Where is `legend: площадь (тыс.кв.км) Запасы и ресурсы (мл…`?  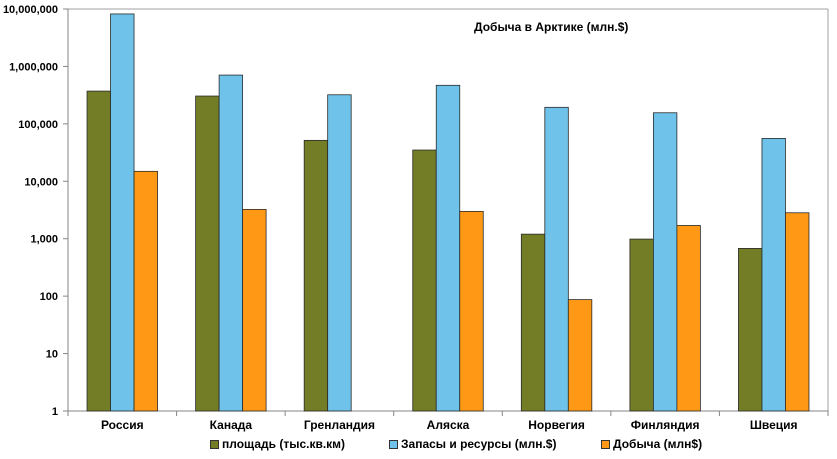
legend: площадь (тыс.кв.км) Запасы и ресурсы (мл… is located at coordinates (418, 447).